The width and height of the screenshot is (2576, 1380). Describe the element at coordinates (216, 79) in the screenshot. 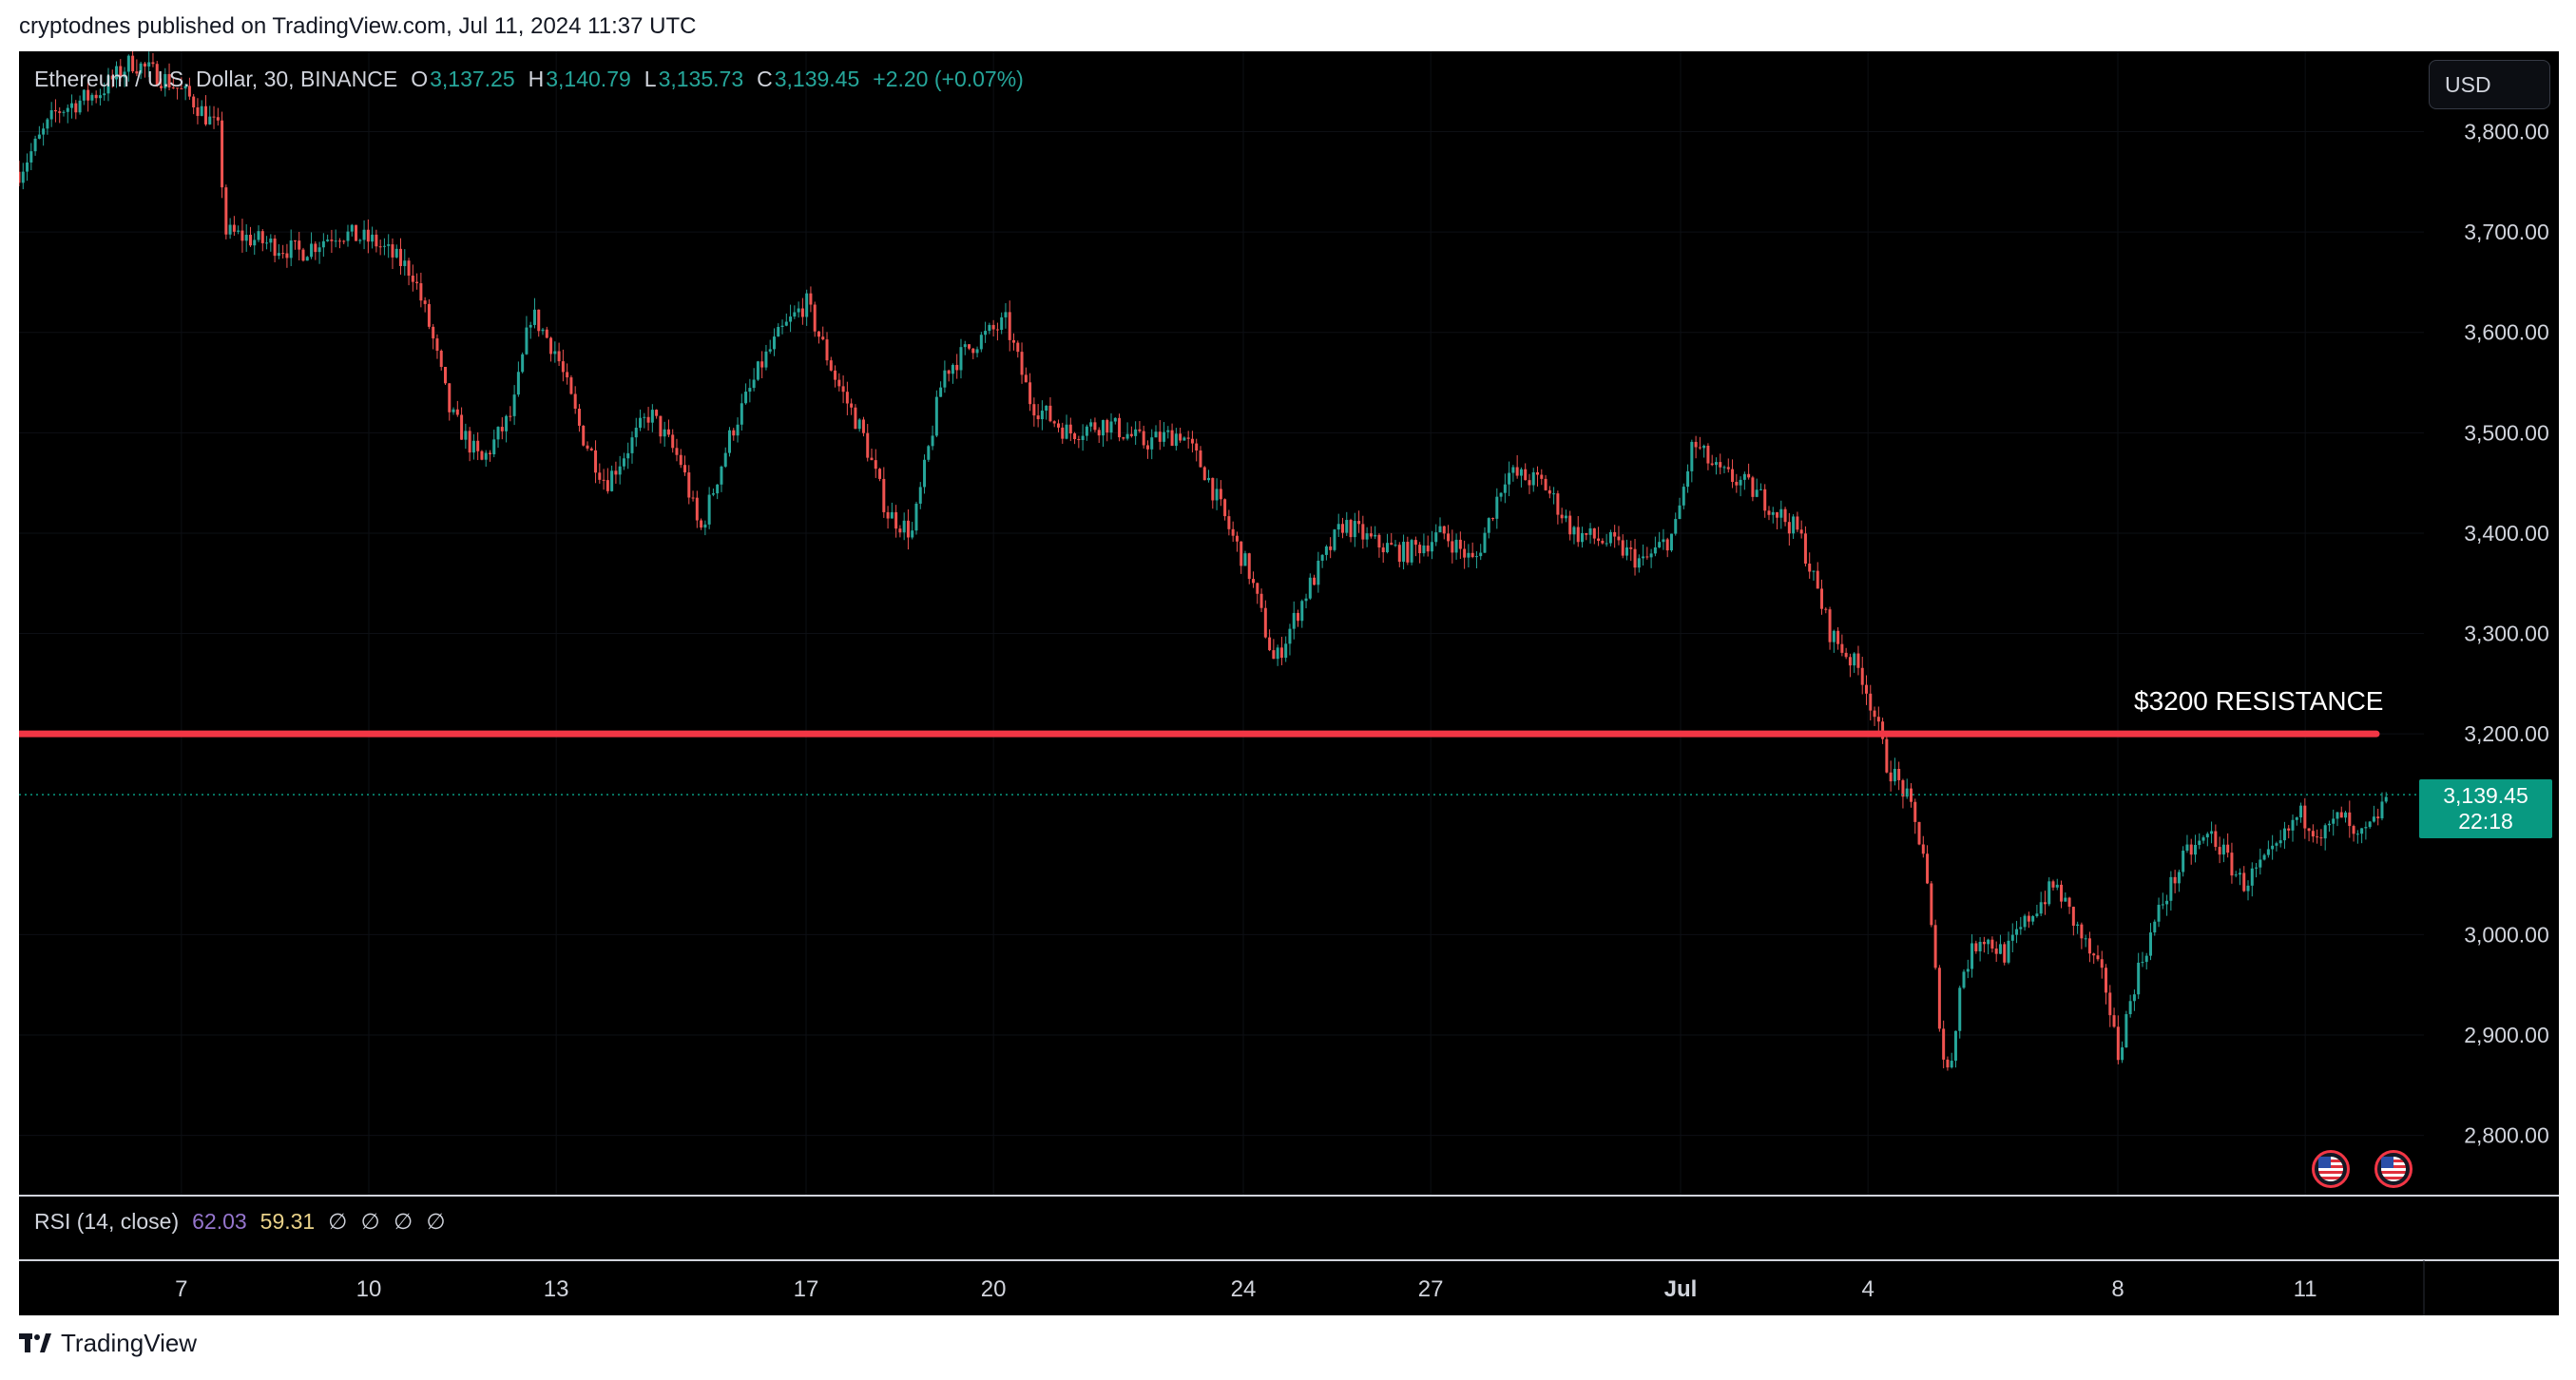

I see `symbol-title: Ethereum / U.S. Dollar, 30, BINANCE` at that location.